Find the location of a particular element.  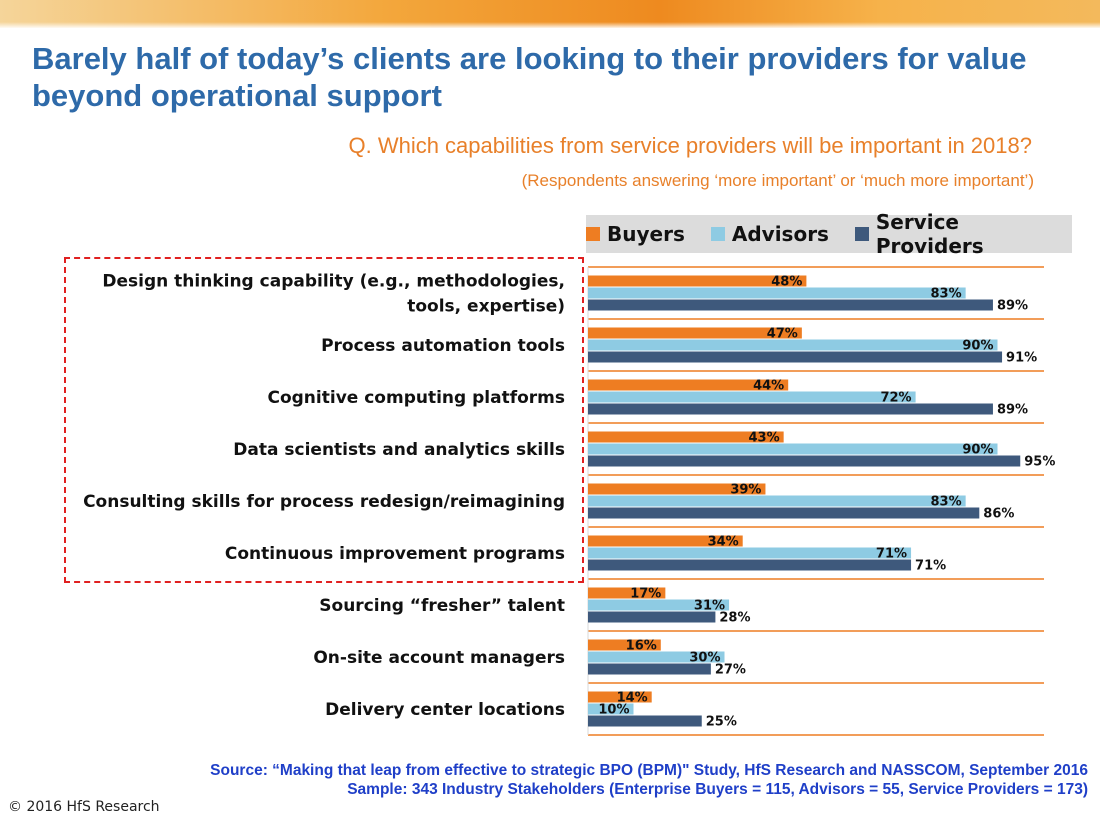

legend-item-service-providers: Service Providers is located at coordinates (963, 234).